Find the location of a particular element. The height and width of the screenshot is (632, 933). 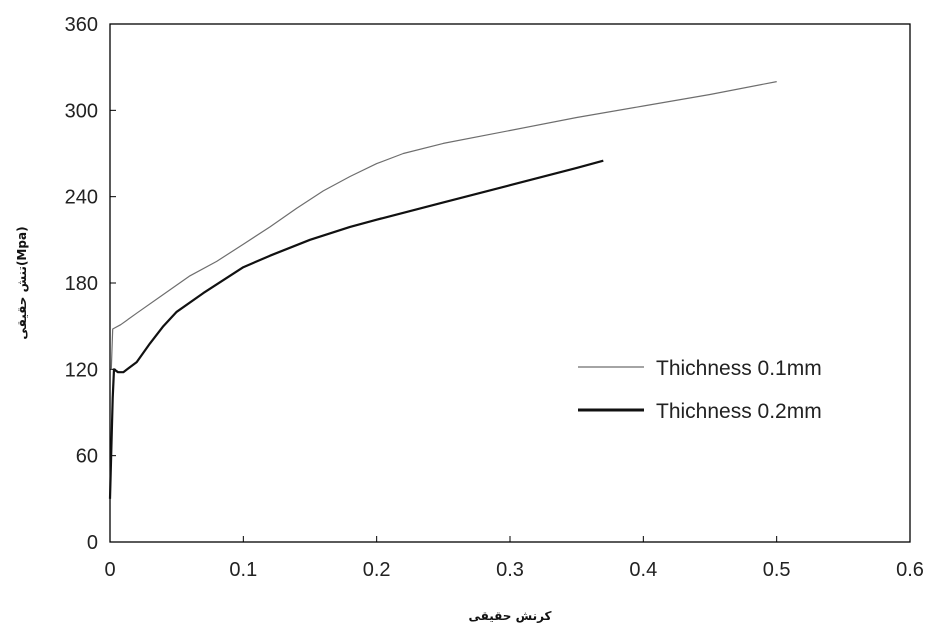

x-tick-label: 0.4 is located at coordinates (643, 570).